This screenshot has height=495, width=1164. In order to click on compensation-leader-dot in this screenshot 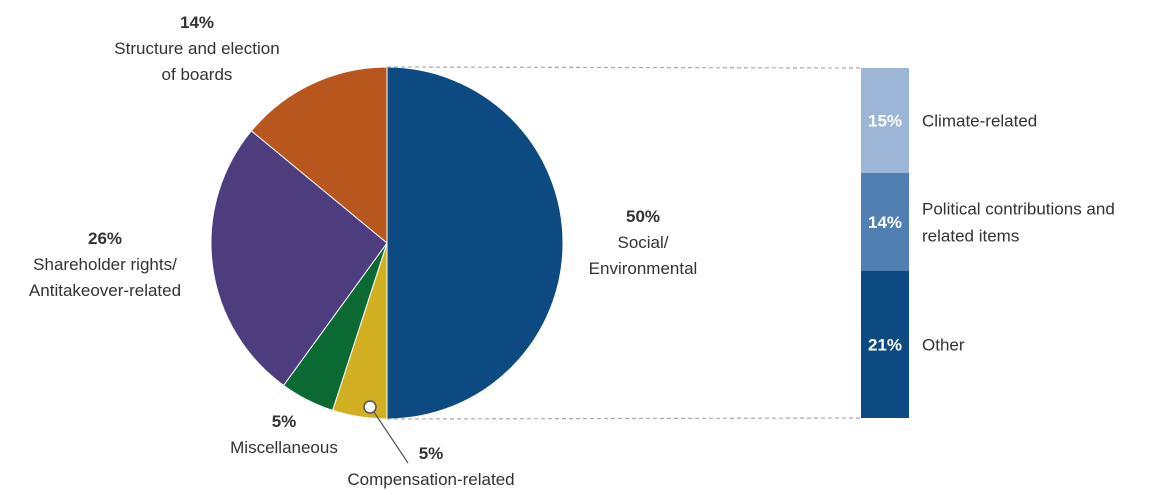, I will do `click(370, 407)`.